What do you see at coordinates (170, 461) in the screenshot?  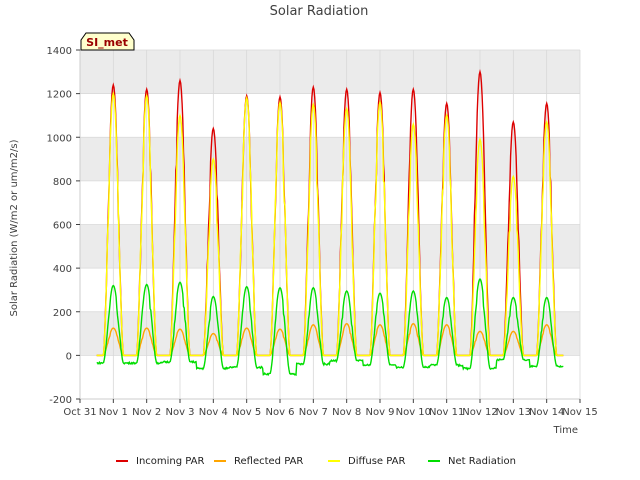 I see `legend-label: Incoming PAR` at bounding box center [170, 461].